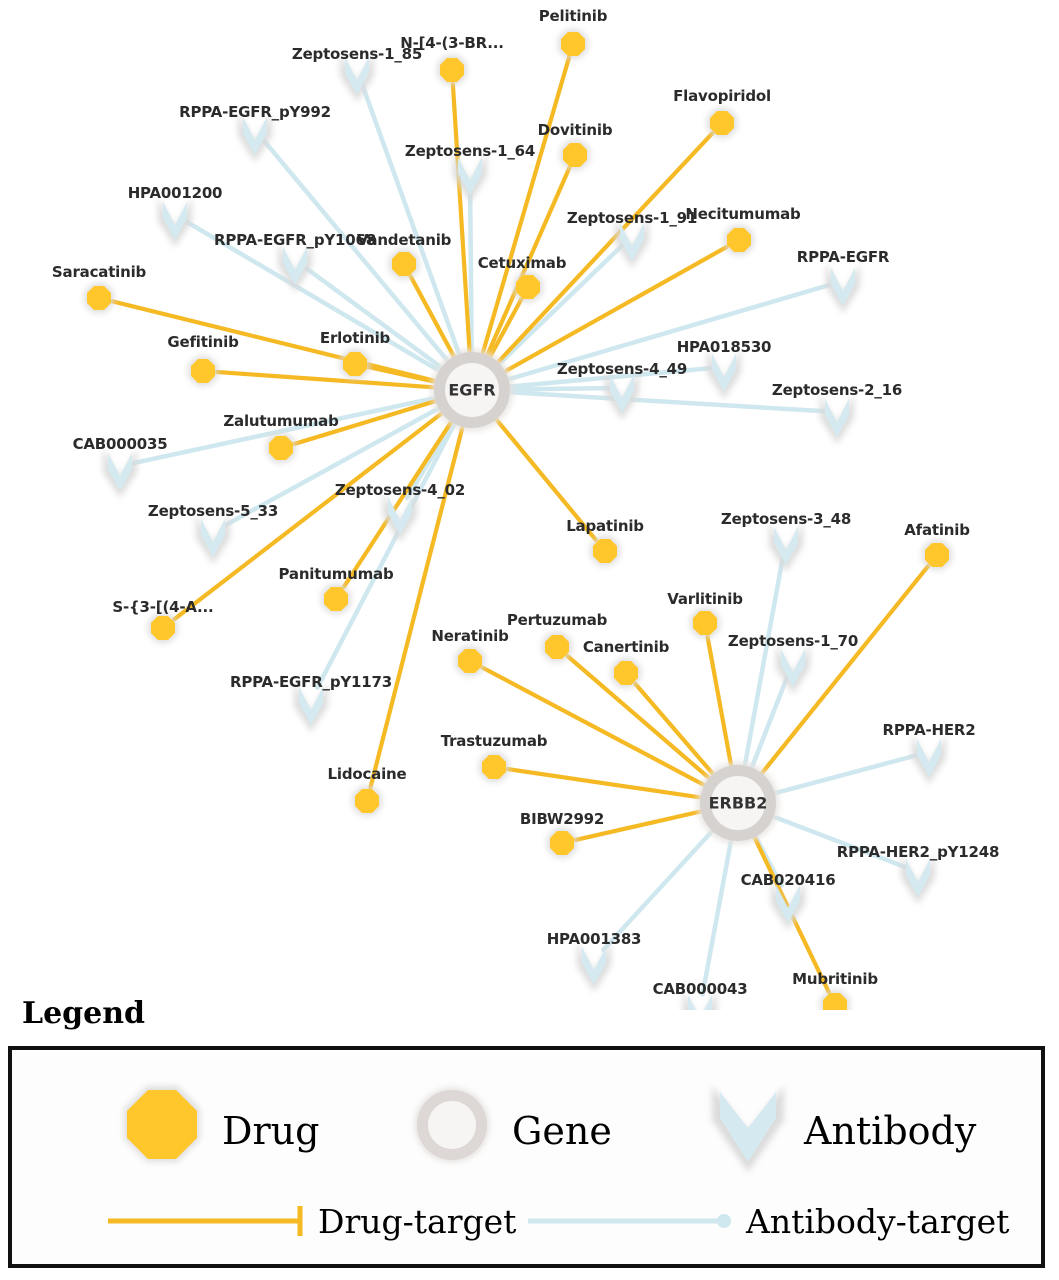 This screenshot has height=1280, width=1059. Describe the element at coordinates (175, 193) in the screenshot. I see `antibody-node-label: HPA001200` at that location.